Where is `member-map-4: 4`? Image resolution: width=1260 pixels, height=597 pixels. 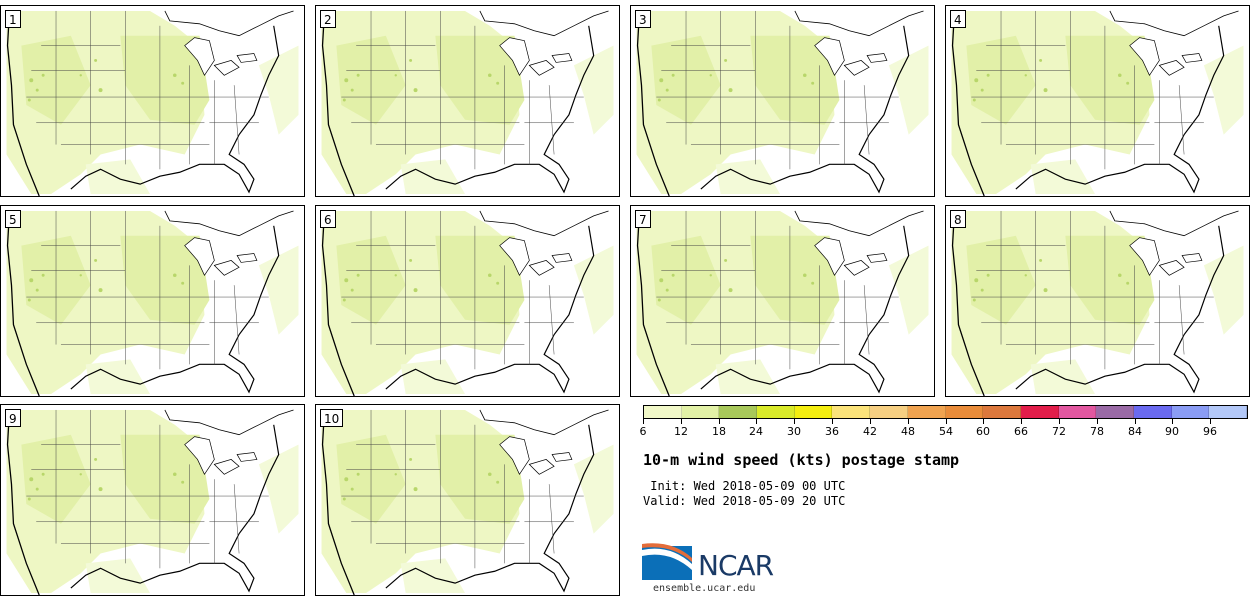
member-map-4: 4 is located at coordinates (1097, 101).